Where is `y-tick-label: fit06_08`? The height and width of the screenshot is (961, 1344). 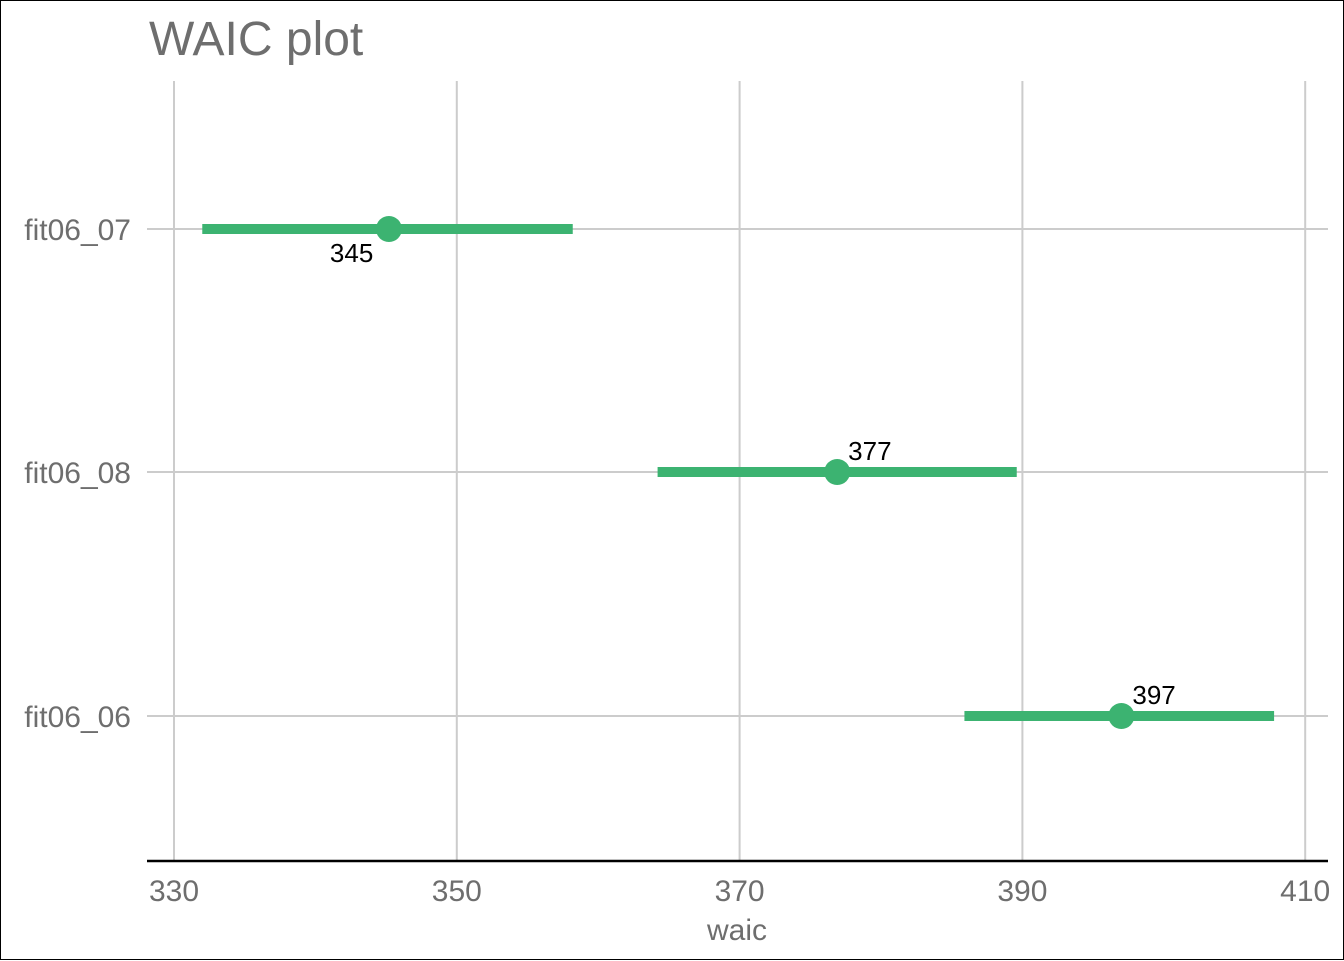 y-tick-label: fit06_08 is located at coordinates (77, 473).